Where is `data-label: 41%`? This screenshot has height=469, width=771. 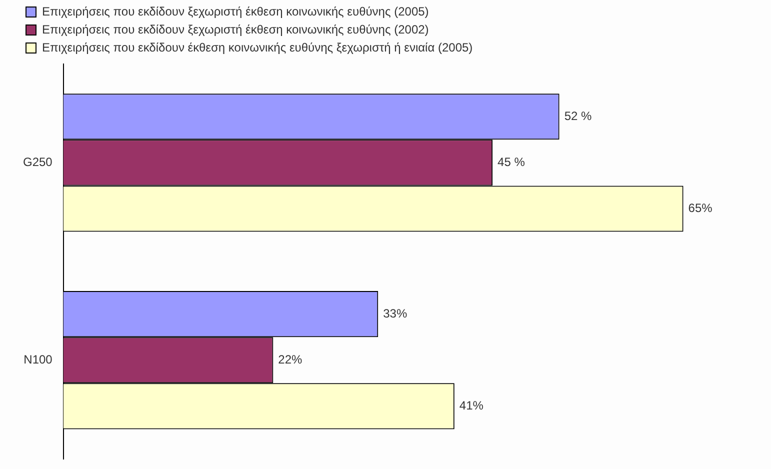 data-label: 41% is located at coordinates (471, 405).